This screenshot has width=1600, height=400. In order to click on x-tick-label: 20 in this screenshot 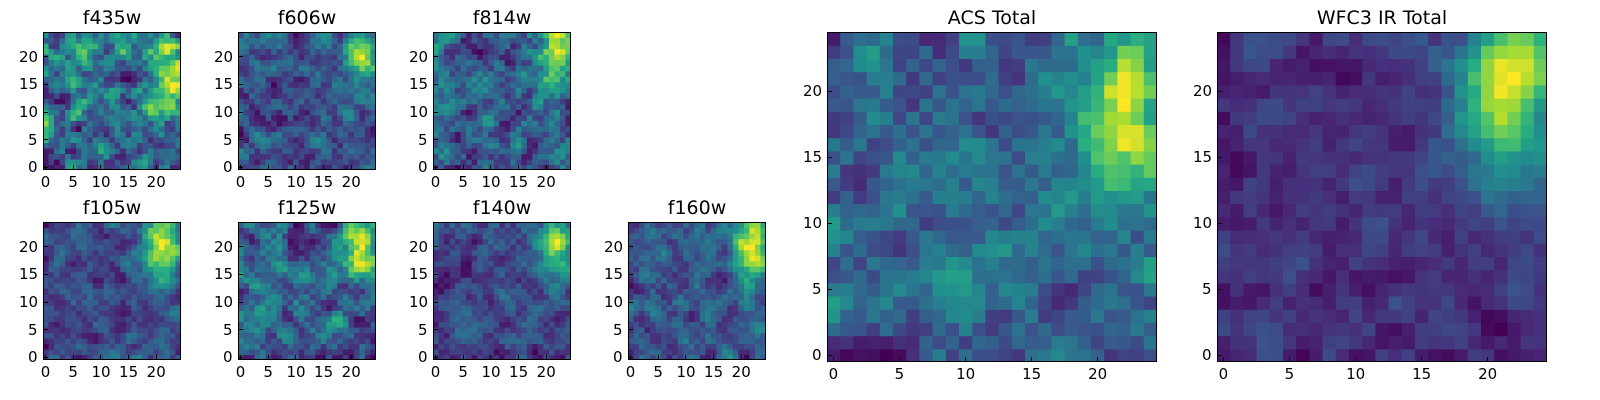, I will do `click(741, 372)`.